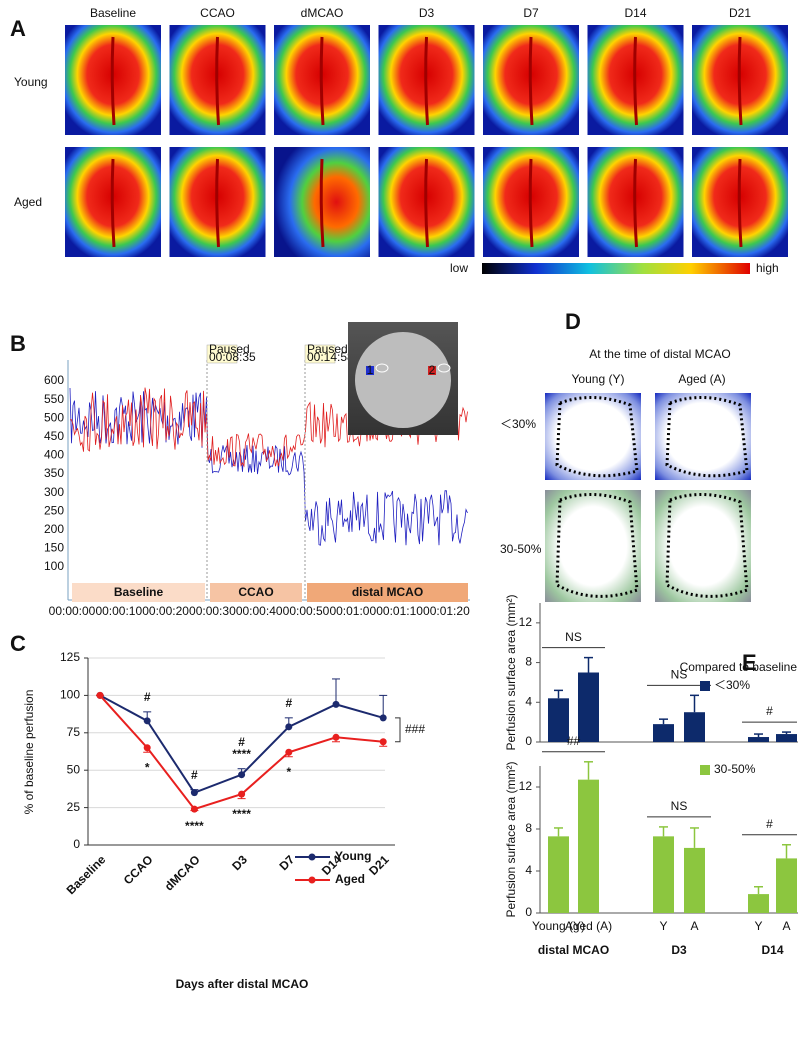 This screenshot has width=798, height=1050. What do you see at coordinates (312, 880) in the screenshot?
I see `legend-marker` at bounding box center [312, 880].